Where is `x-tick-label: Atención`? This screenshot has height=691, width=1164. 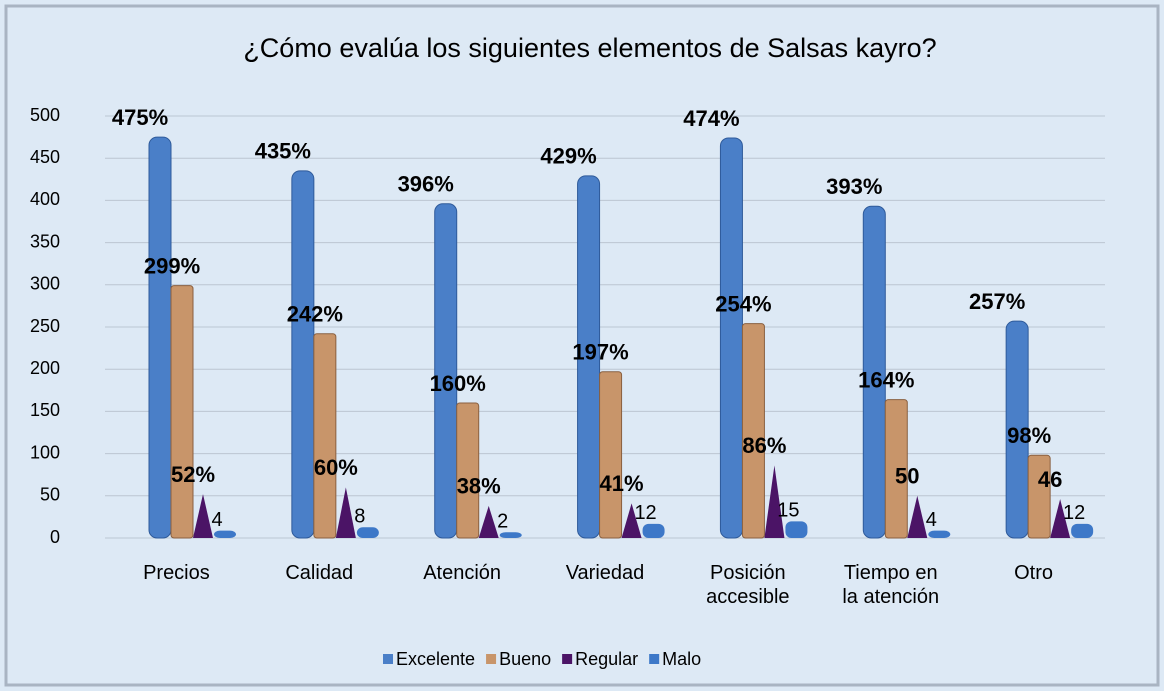
x-tick-label: Atención is located at coordinates (462, 573).